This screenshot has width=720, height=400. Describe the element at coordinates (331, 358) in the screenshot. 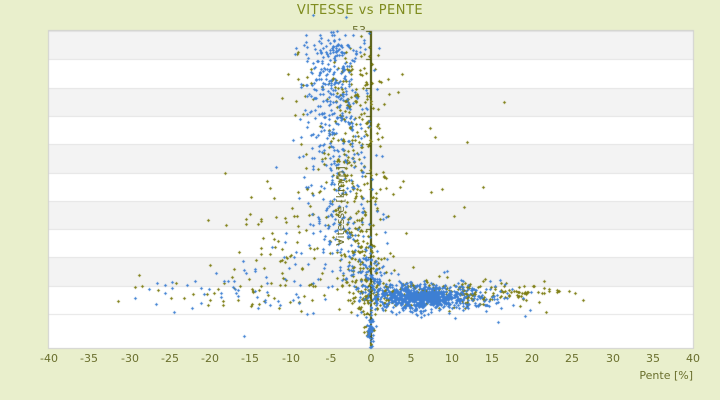

I see `x-tick-label: -5` at that location.